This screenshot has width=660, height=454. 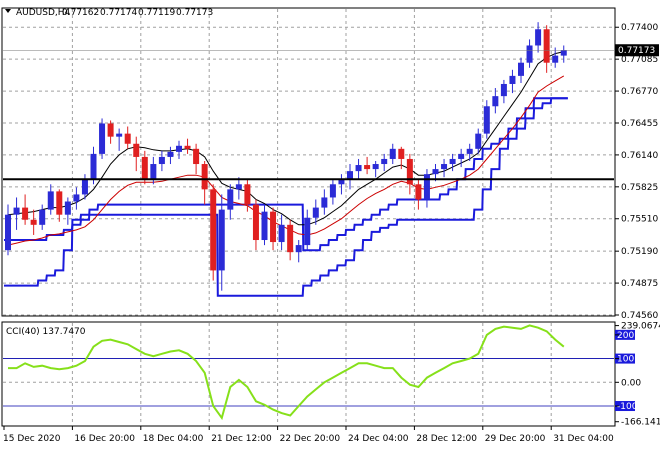 I want to click on price-tick-label: 0.74875, so click(x=639, y=284).